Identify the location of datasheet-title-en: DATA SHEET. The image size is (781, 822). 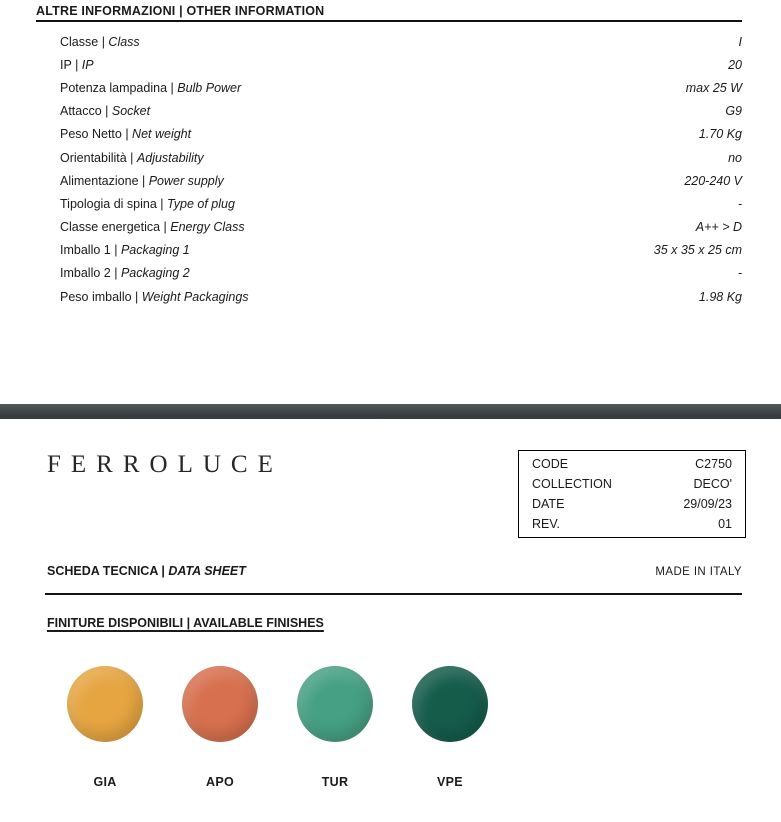
(207, 571).